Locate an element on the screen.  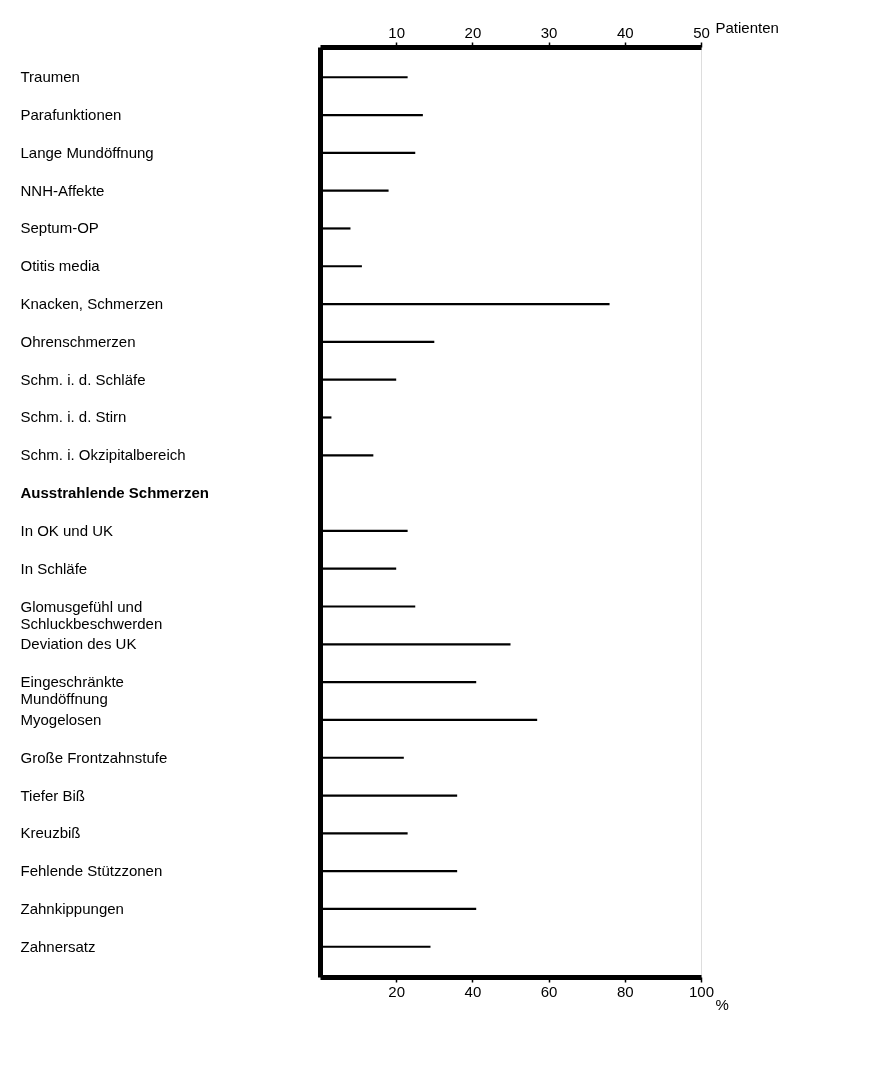
x-axis-title: % is located at coordinates (722, 1004).